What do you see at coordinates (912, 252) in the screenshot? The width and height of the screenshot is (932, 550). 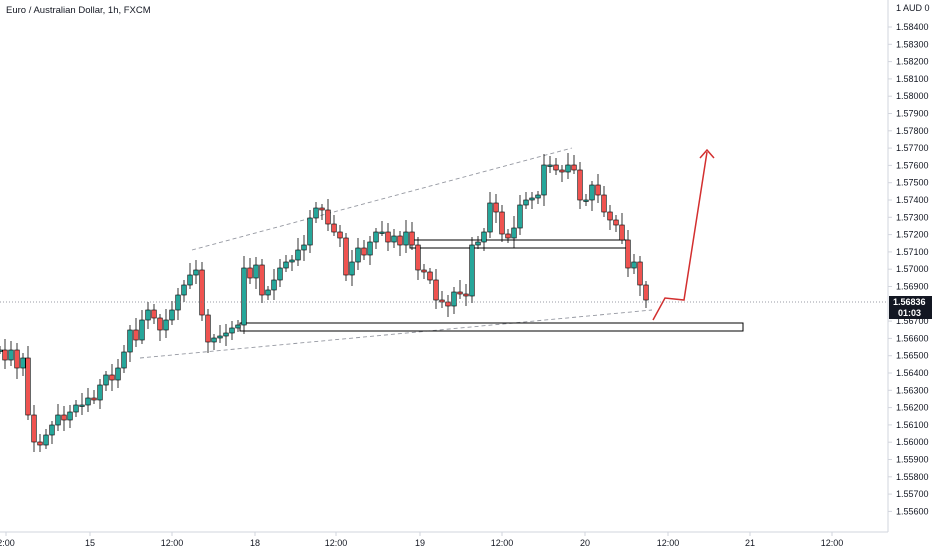 I see `price-tick-label: 1.57100` at bounding box center [912, 252].